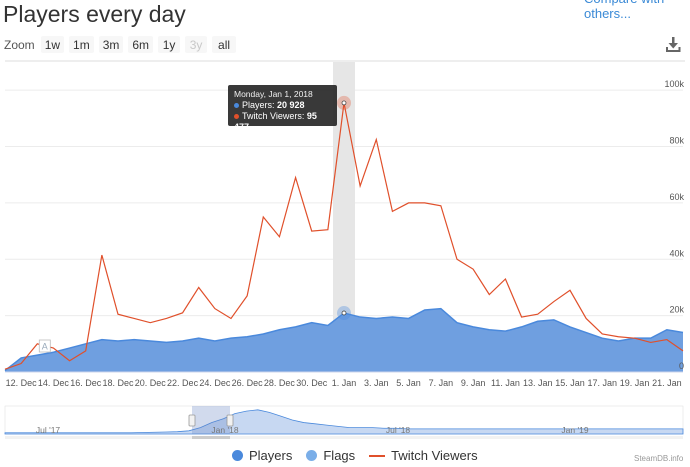 The width and height of the screenshot is (690, 467). Describe the element at coordinates (574, 430) in the screenshot. I see `navigator-label: Jan '19` at that location.